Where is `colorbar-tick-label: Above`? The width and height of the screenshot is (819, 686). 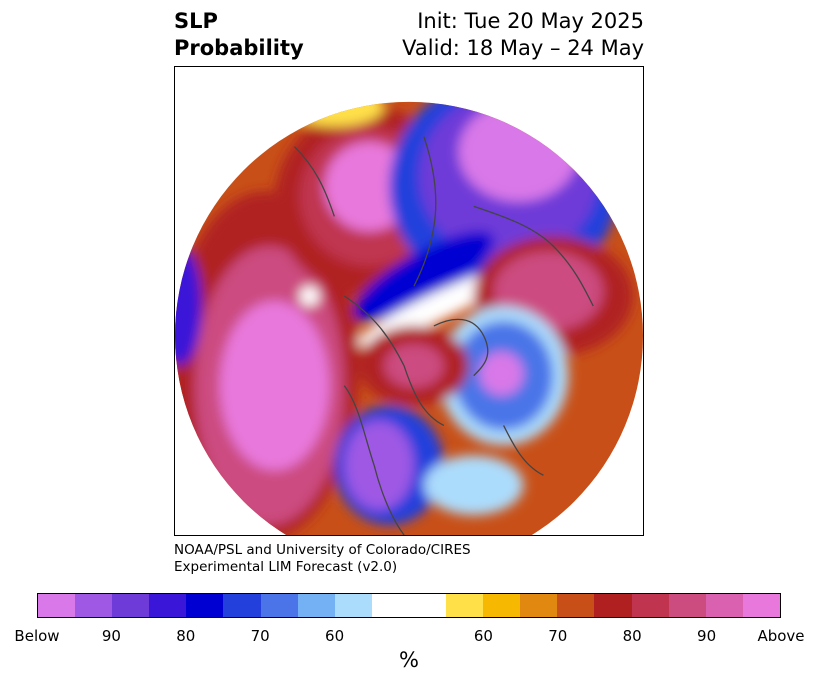 colorbar-tick-label: Above is located at coordinates (781, 636).